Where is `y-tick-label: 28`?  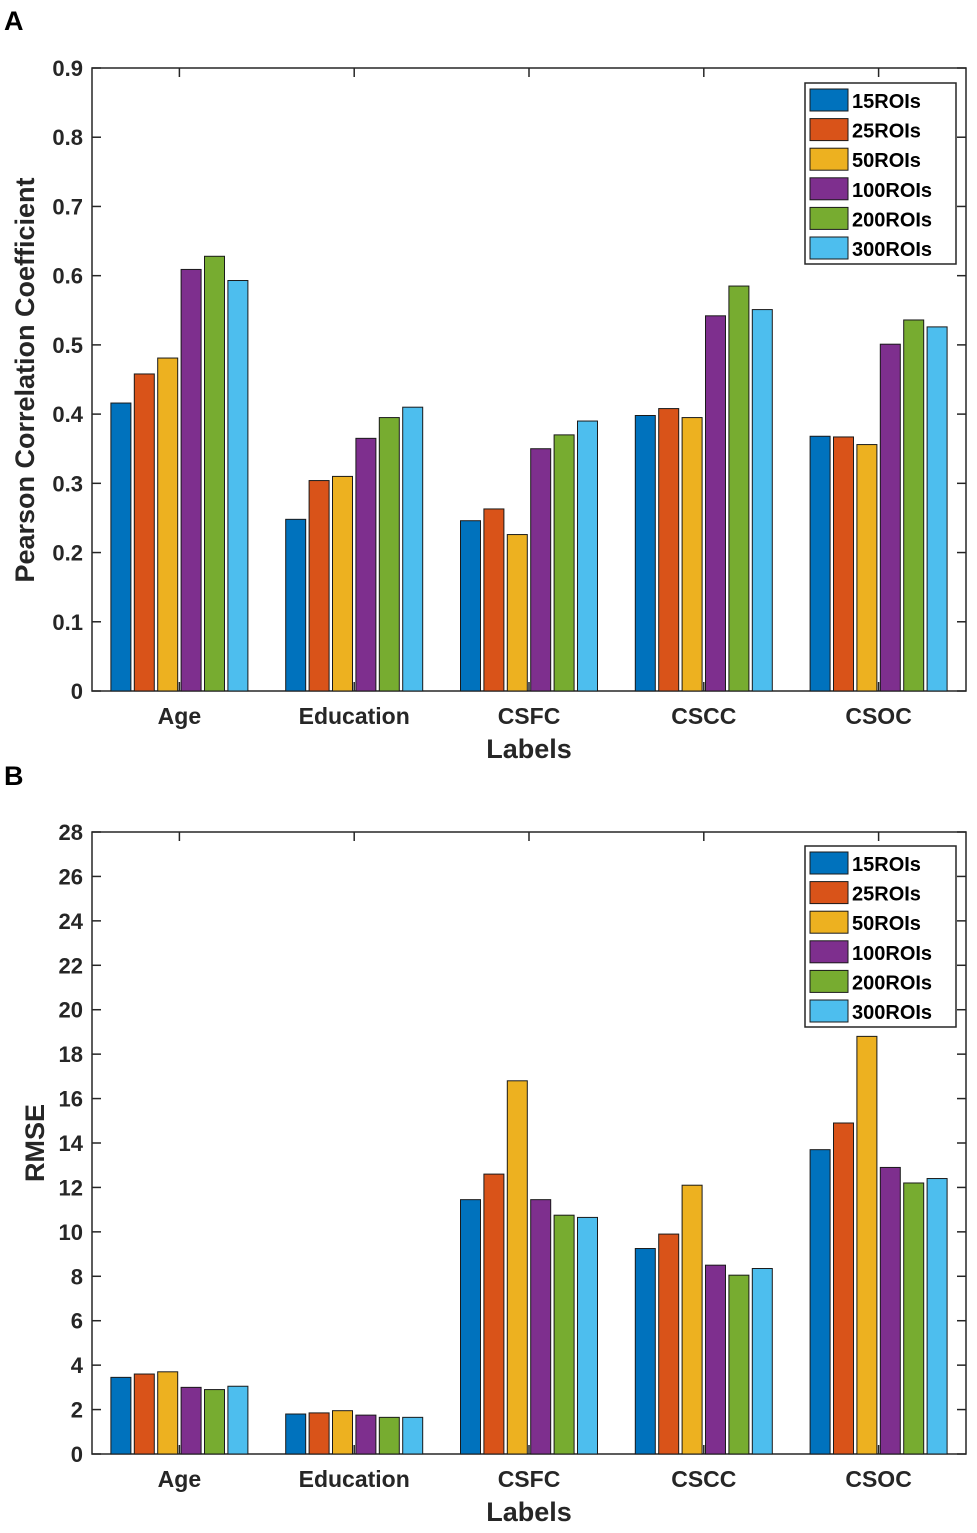
y-tick-label: 28 is located at coordinates (71, 832).